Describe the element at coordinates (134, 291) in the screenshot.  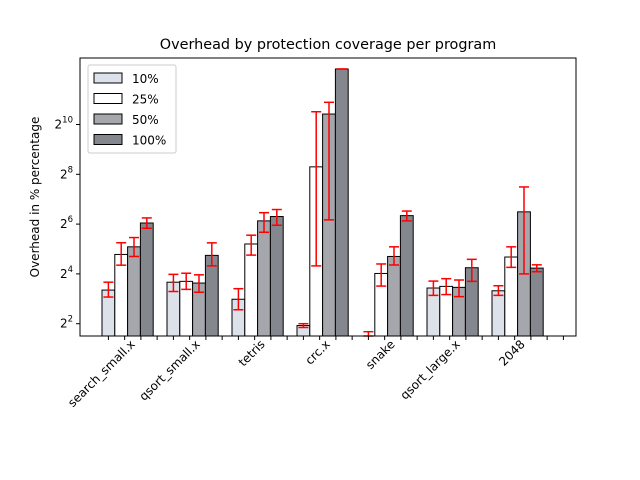
I see `bar-50%-search_small.x` at that location.